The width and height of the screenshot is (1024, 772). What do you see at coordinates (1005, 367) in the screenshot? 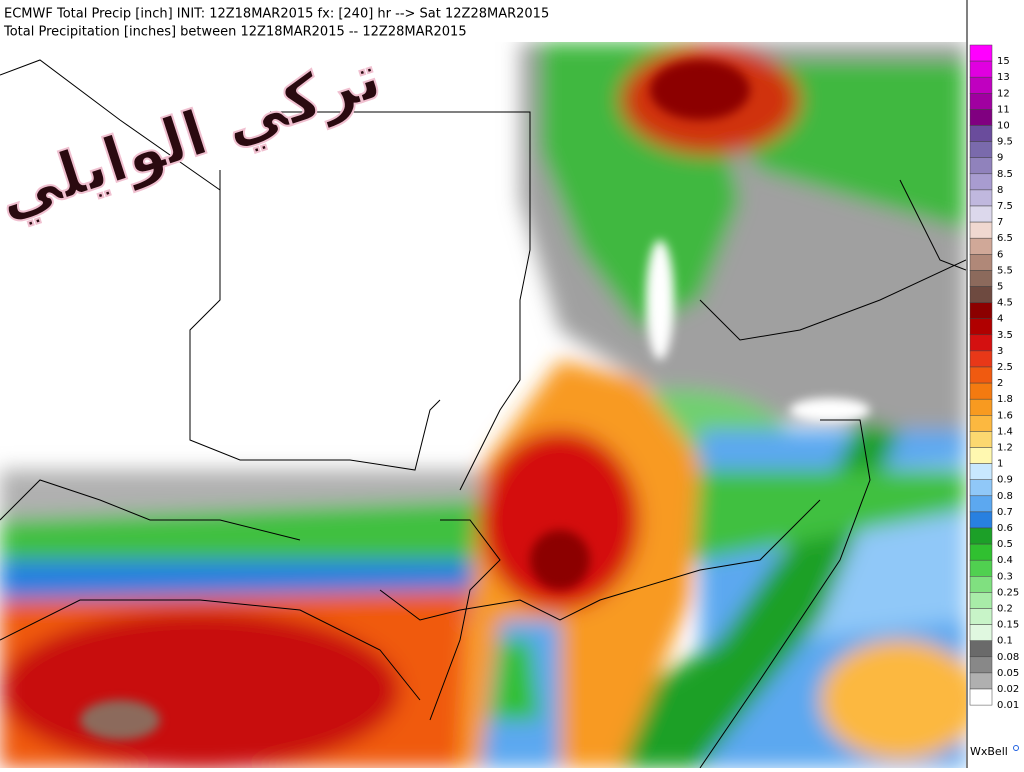
I see `legend-label: 2.5` at bounding box center [1005, 367].